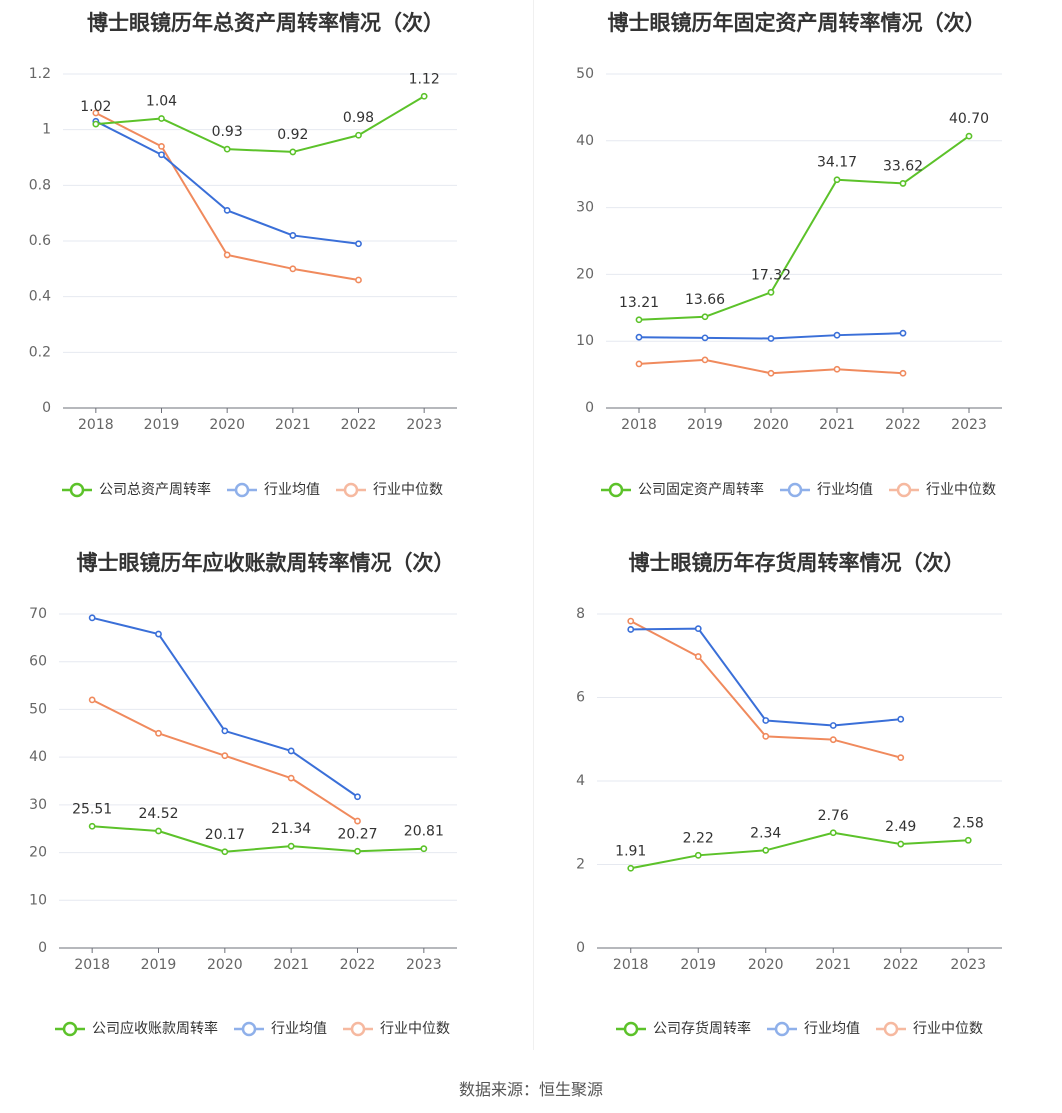 Image resolution: width=1062 pixels, height=1113 pixels. What do you see at coordinates (968, 823) in the screenshot?
I see `data-label: 2.58` at bounding box center [968, 823].